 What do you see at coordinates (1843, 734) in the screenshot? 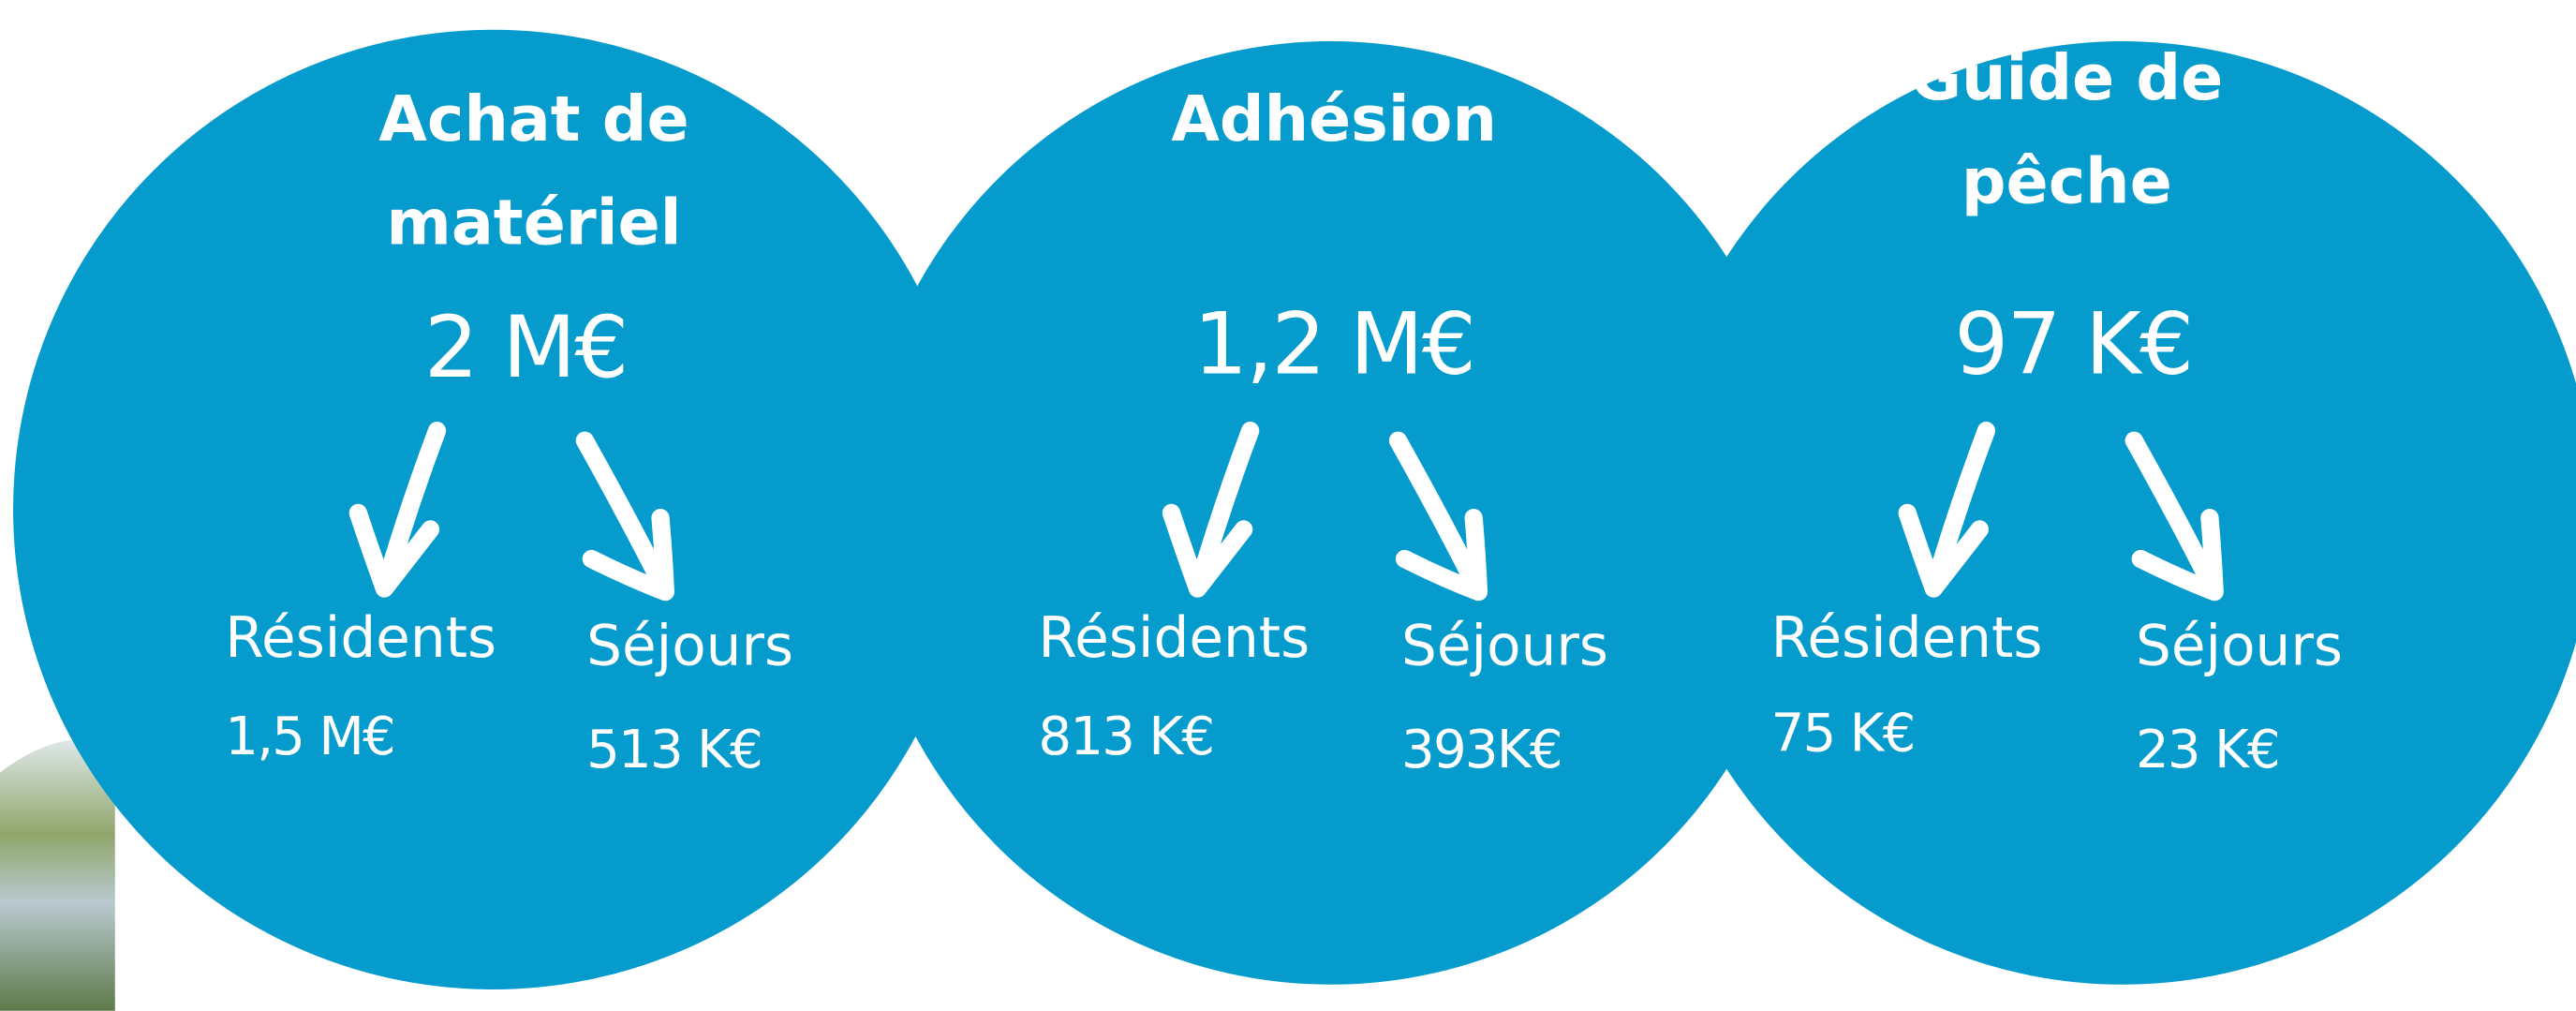
I see `residents-value: 75 K€` at bounding box center [1843, 734].